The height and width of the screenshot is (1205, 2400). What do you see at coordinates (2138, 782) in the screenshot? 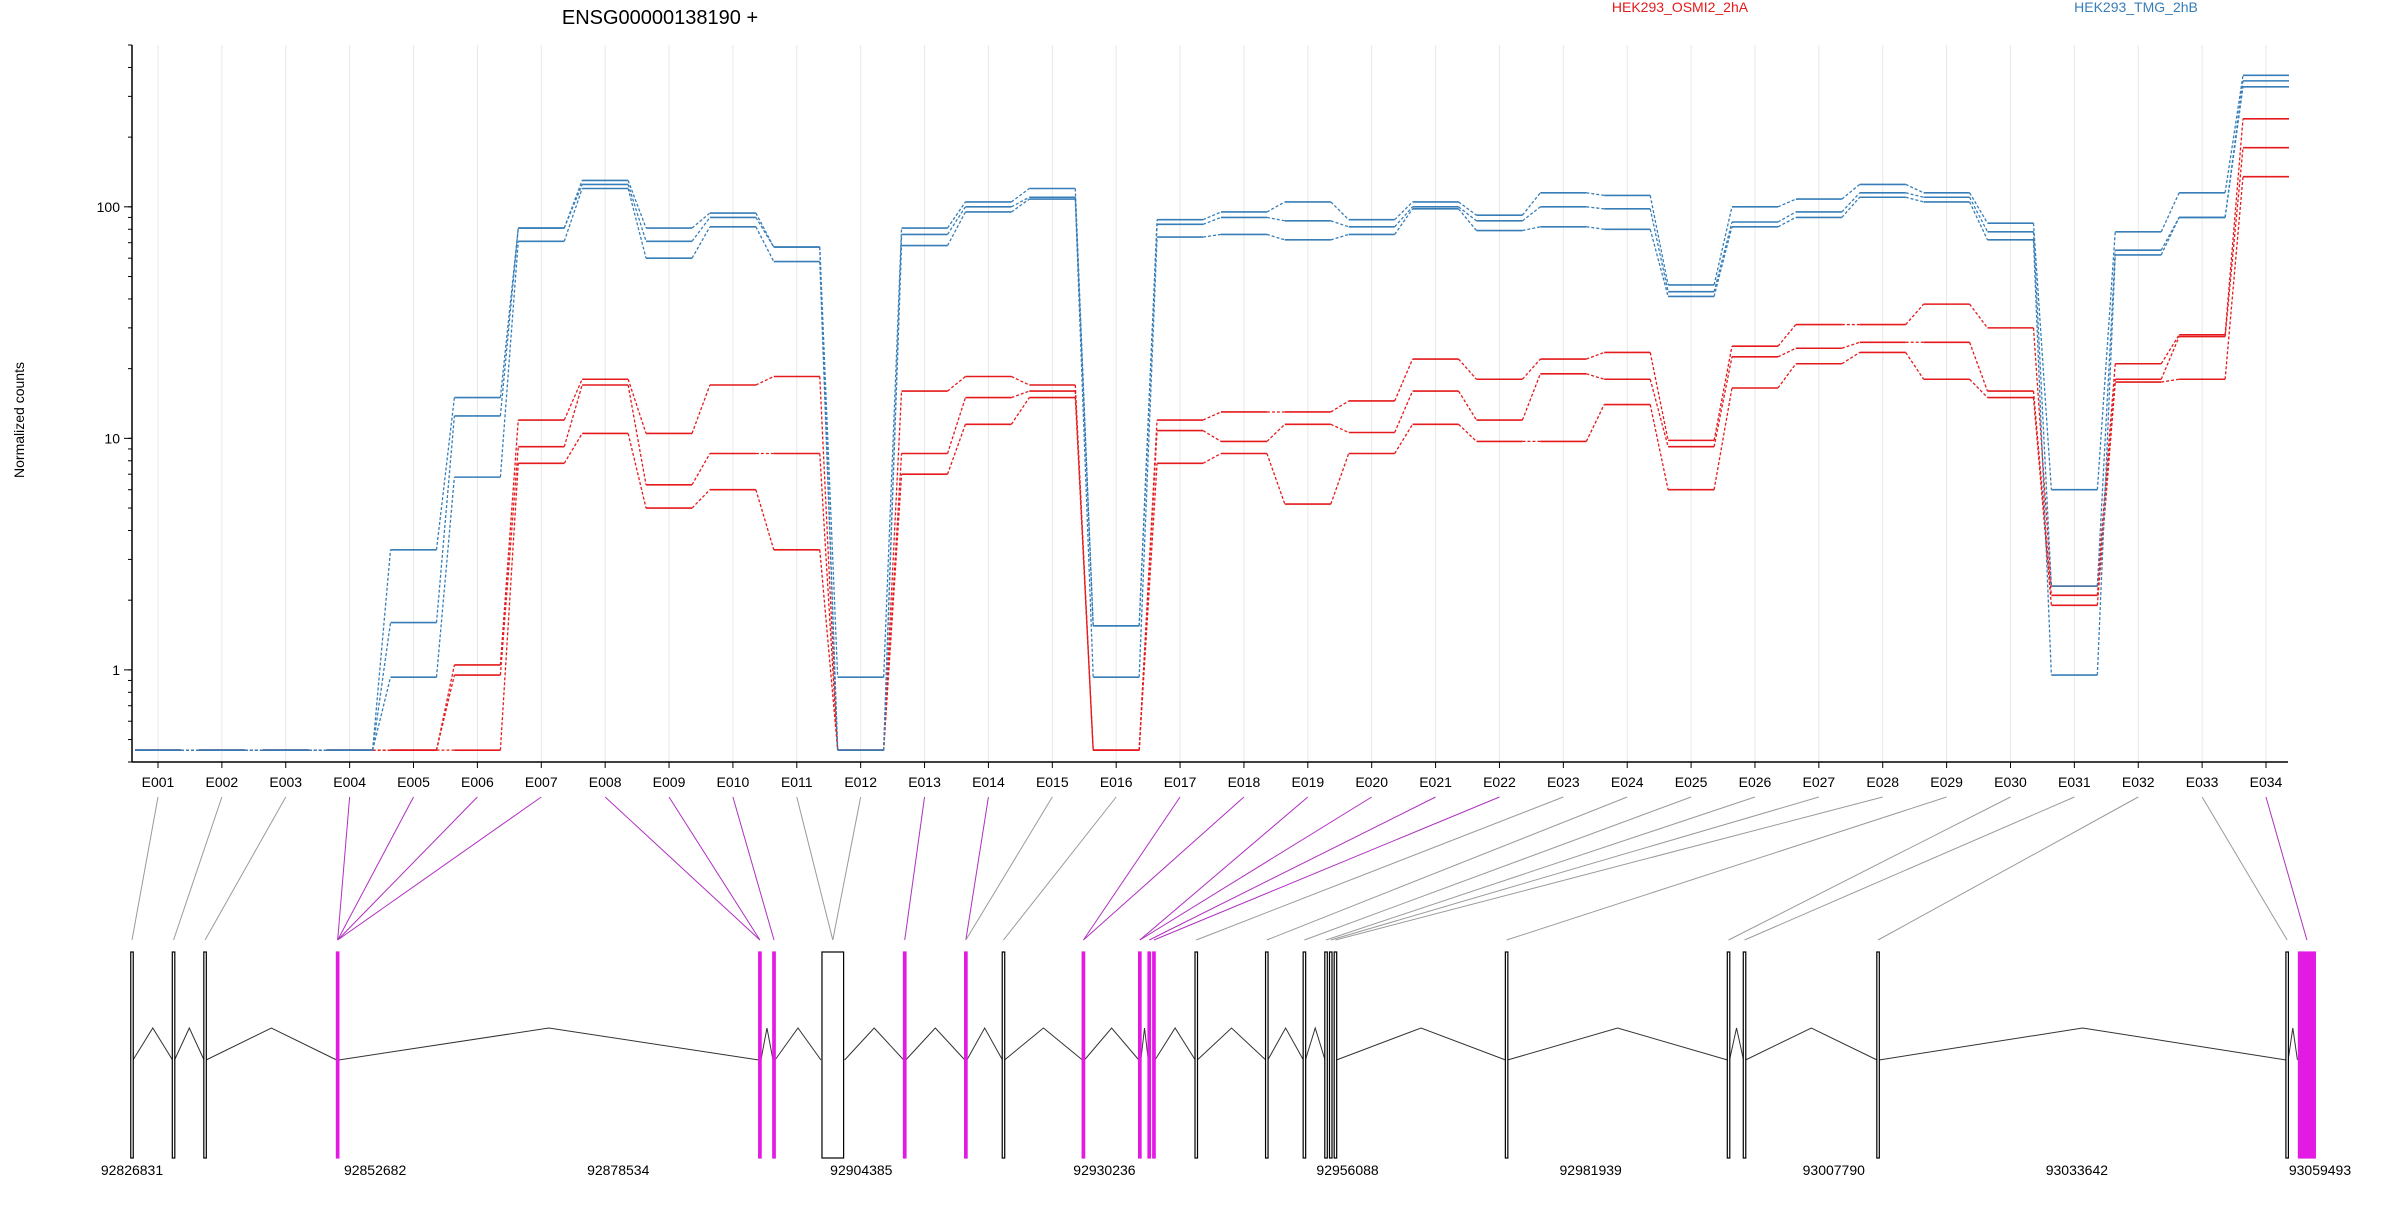
I see `x-tick-label: E032` at bounding box center [2138, 782].